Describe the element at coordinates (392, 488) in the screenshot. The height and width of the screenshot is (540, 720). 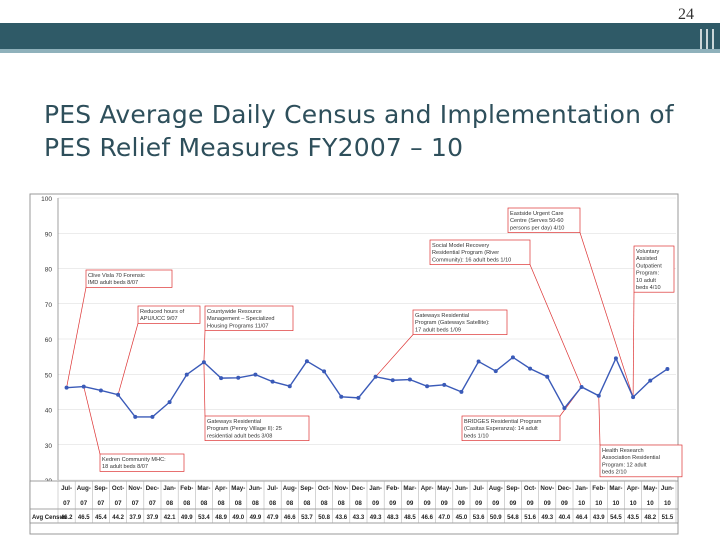
I see `x-tick-label-month: Feb-` at that location.